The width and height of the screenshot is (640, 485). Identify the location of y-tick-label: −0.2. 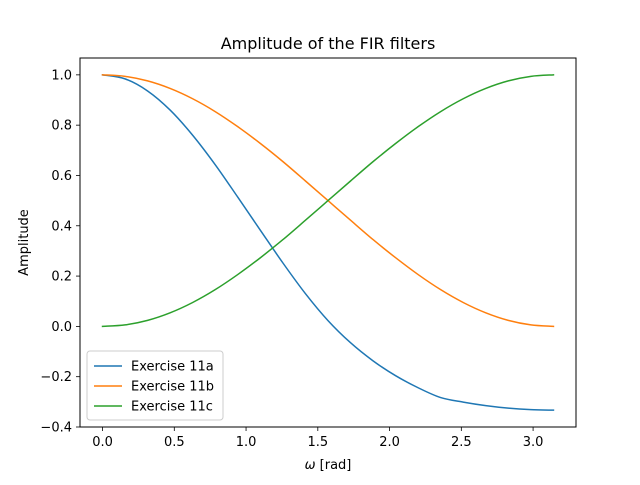
(56, 377).